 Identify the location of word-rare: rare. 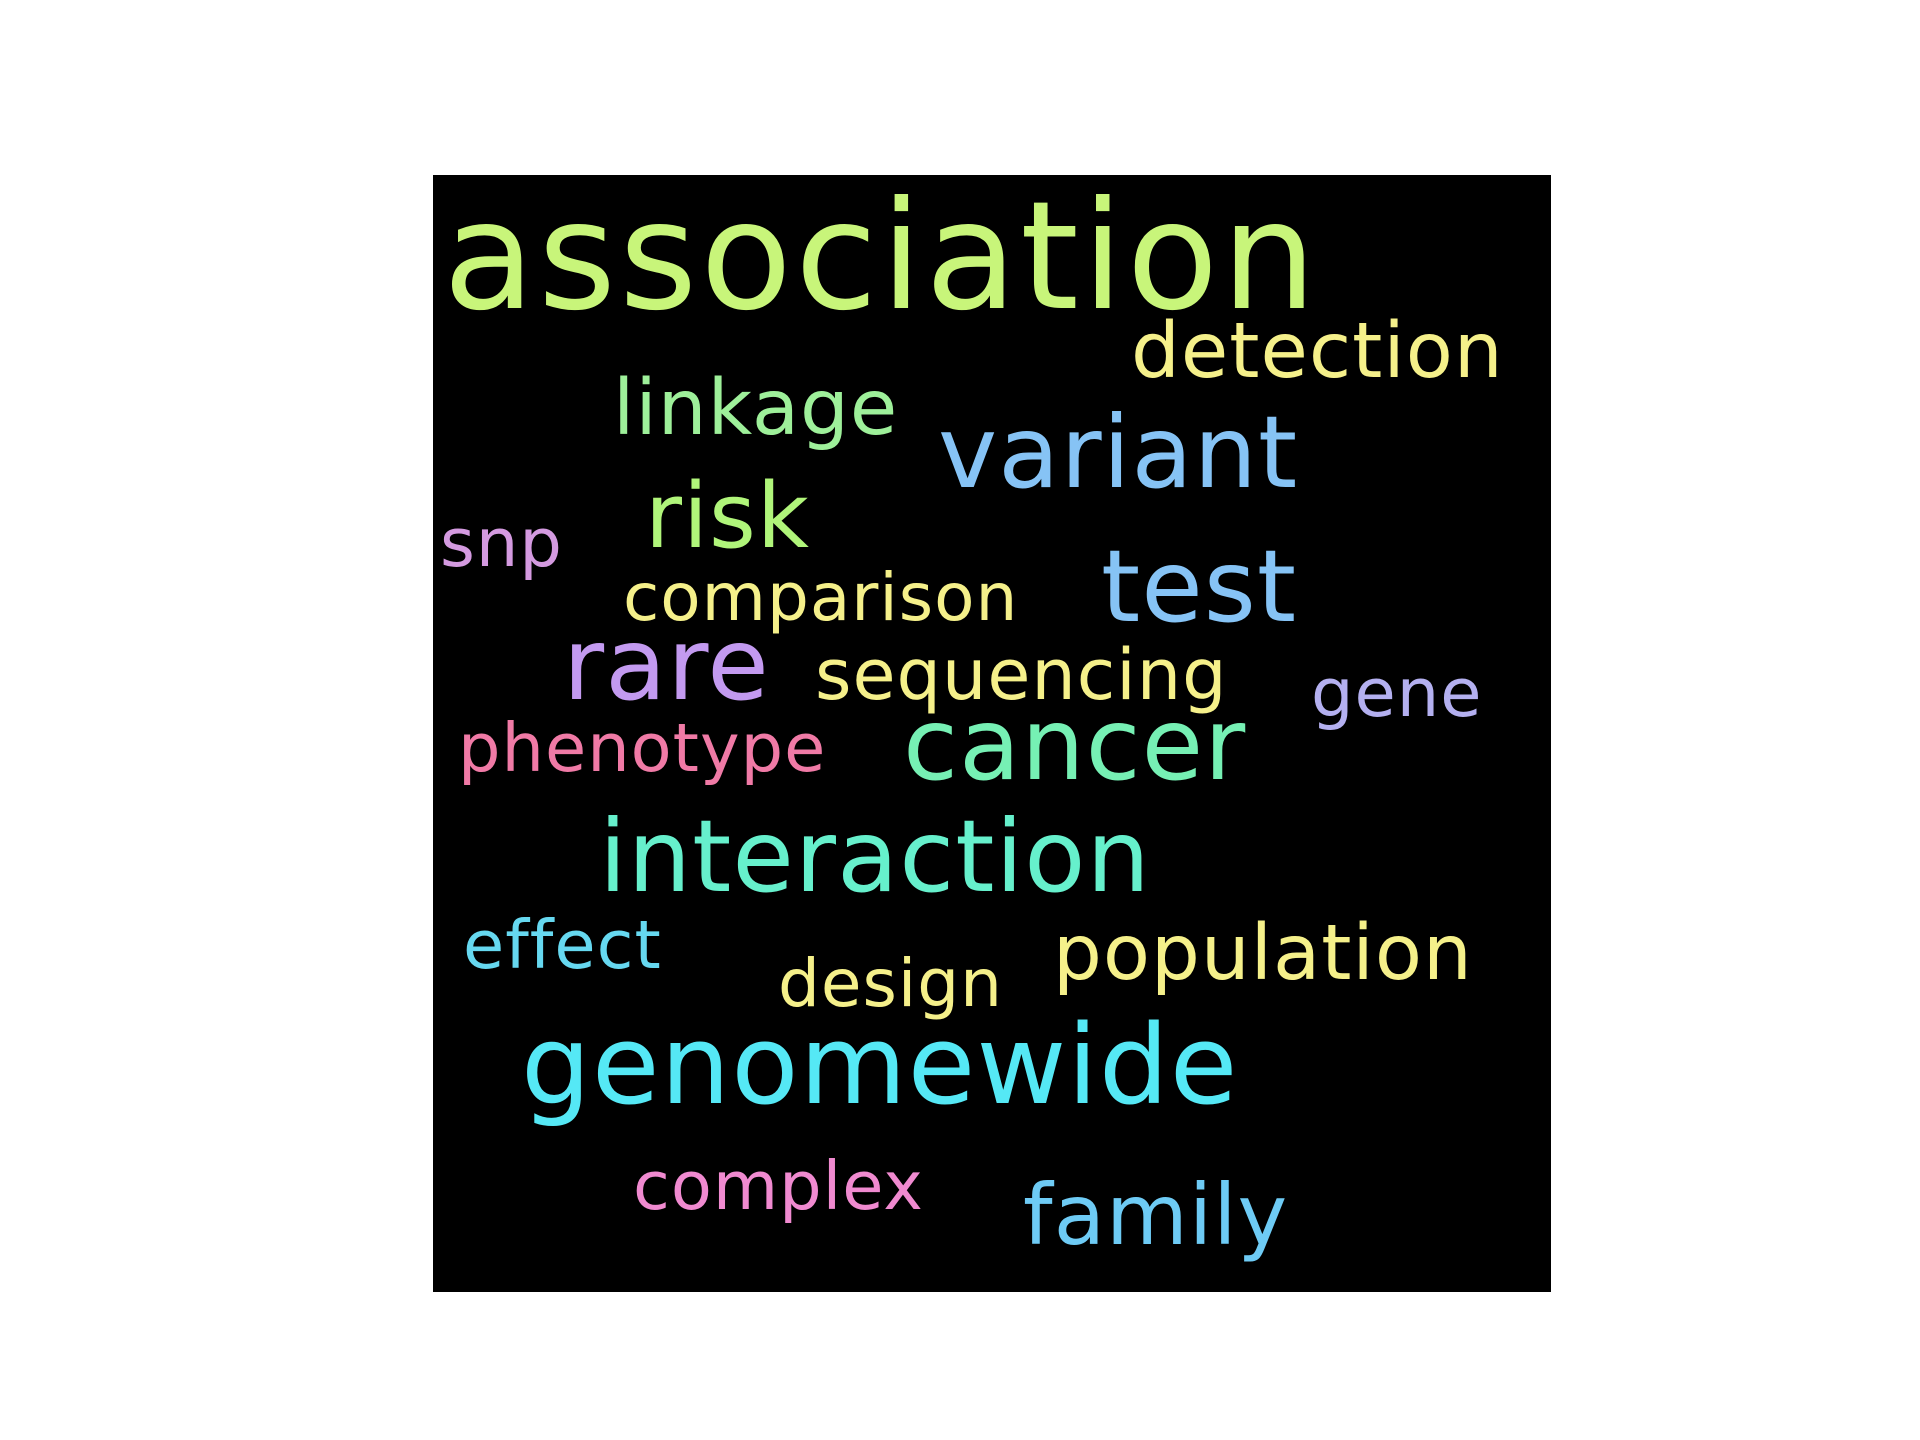
(666, 664).